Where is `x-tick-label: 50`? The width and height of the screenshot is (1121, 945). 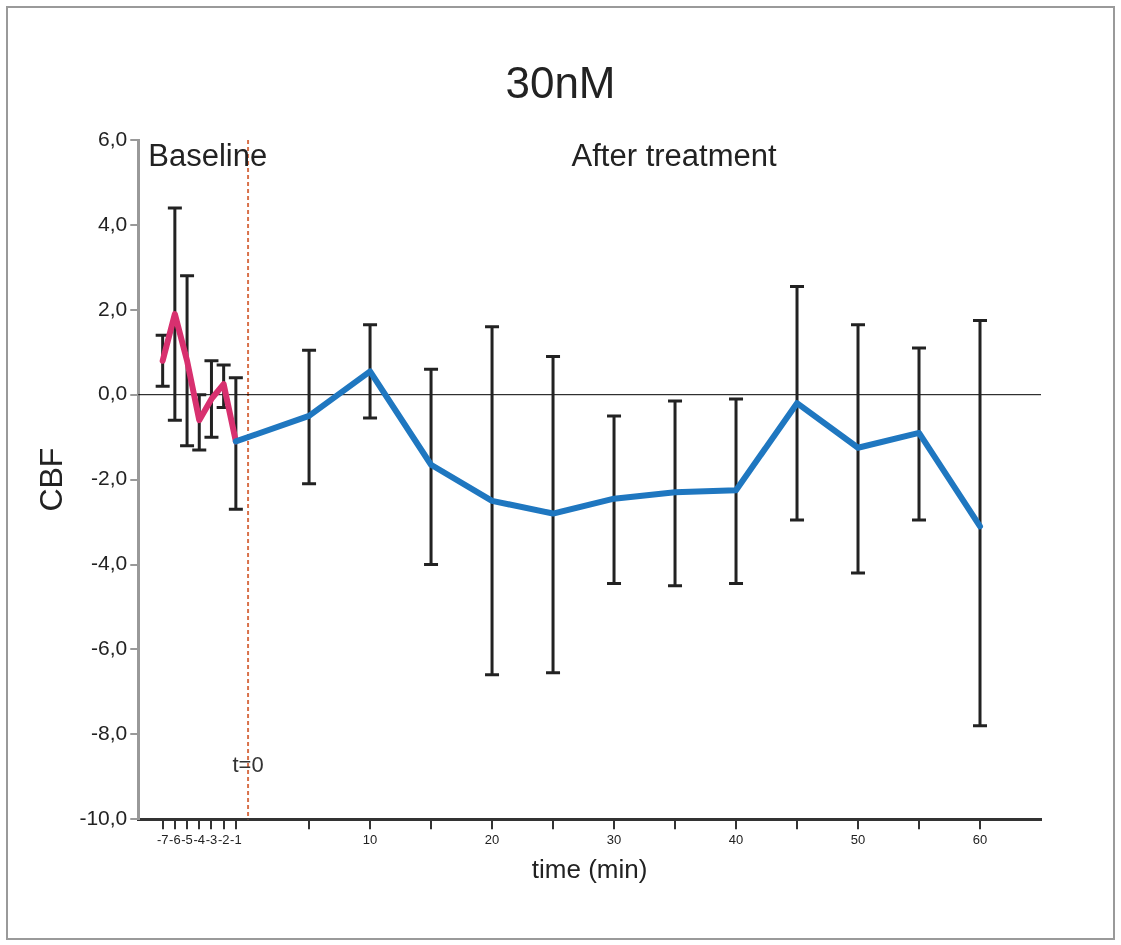 x-tick-label: 50 is located at coordinates (858, 839).